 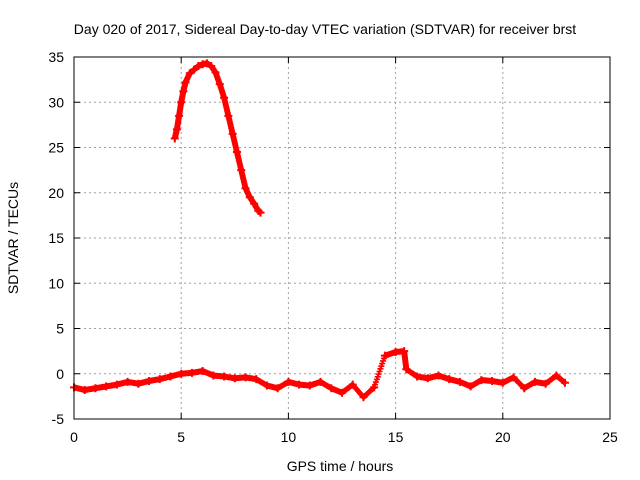 I want to click on series-baseline, so click(x=319, y=374).